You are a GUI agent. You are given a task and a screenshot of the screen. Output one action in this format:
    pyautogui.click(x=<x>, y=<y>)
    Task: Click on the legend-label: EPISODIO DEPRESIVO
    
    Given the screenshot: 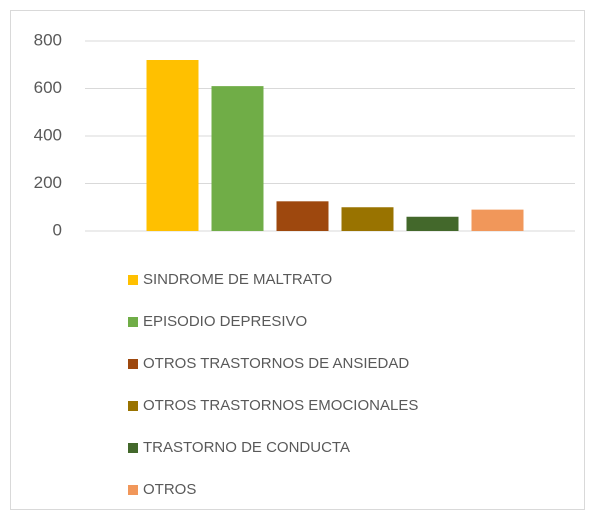 What is the action you would take?
    pyautogui.click(x=225, y=321)
    